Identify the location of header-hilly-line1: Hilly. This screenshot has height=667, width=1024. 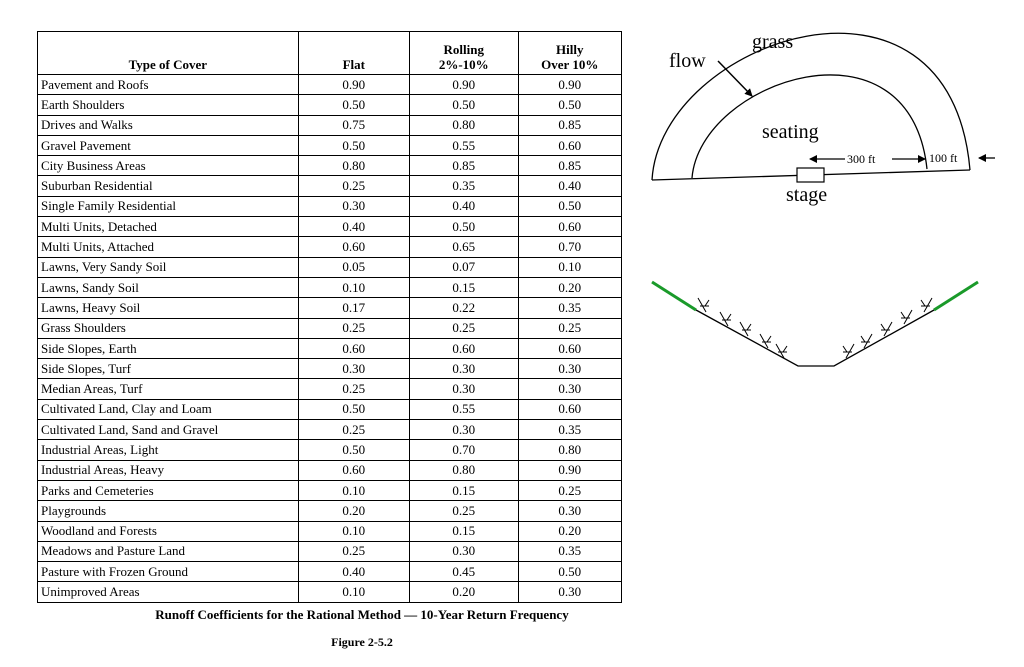
(570, 49).